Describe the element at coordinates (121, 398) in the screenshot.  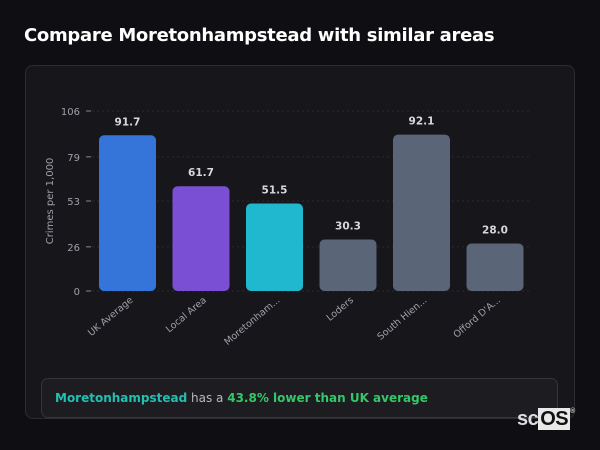
I see `summary-area: Moretonhampstead` at that location.